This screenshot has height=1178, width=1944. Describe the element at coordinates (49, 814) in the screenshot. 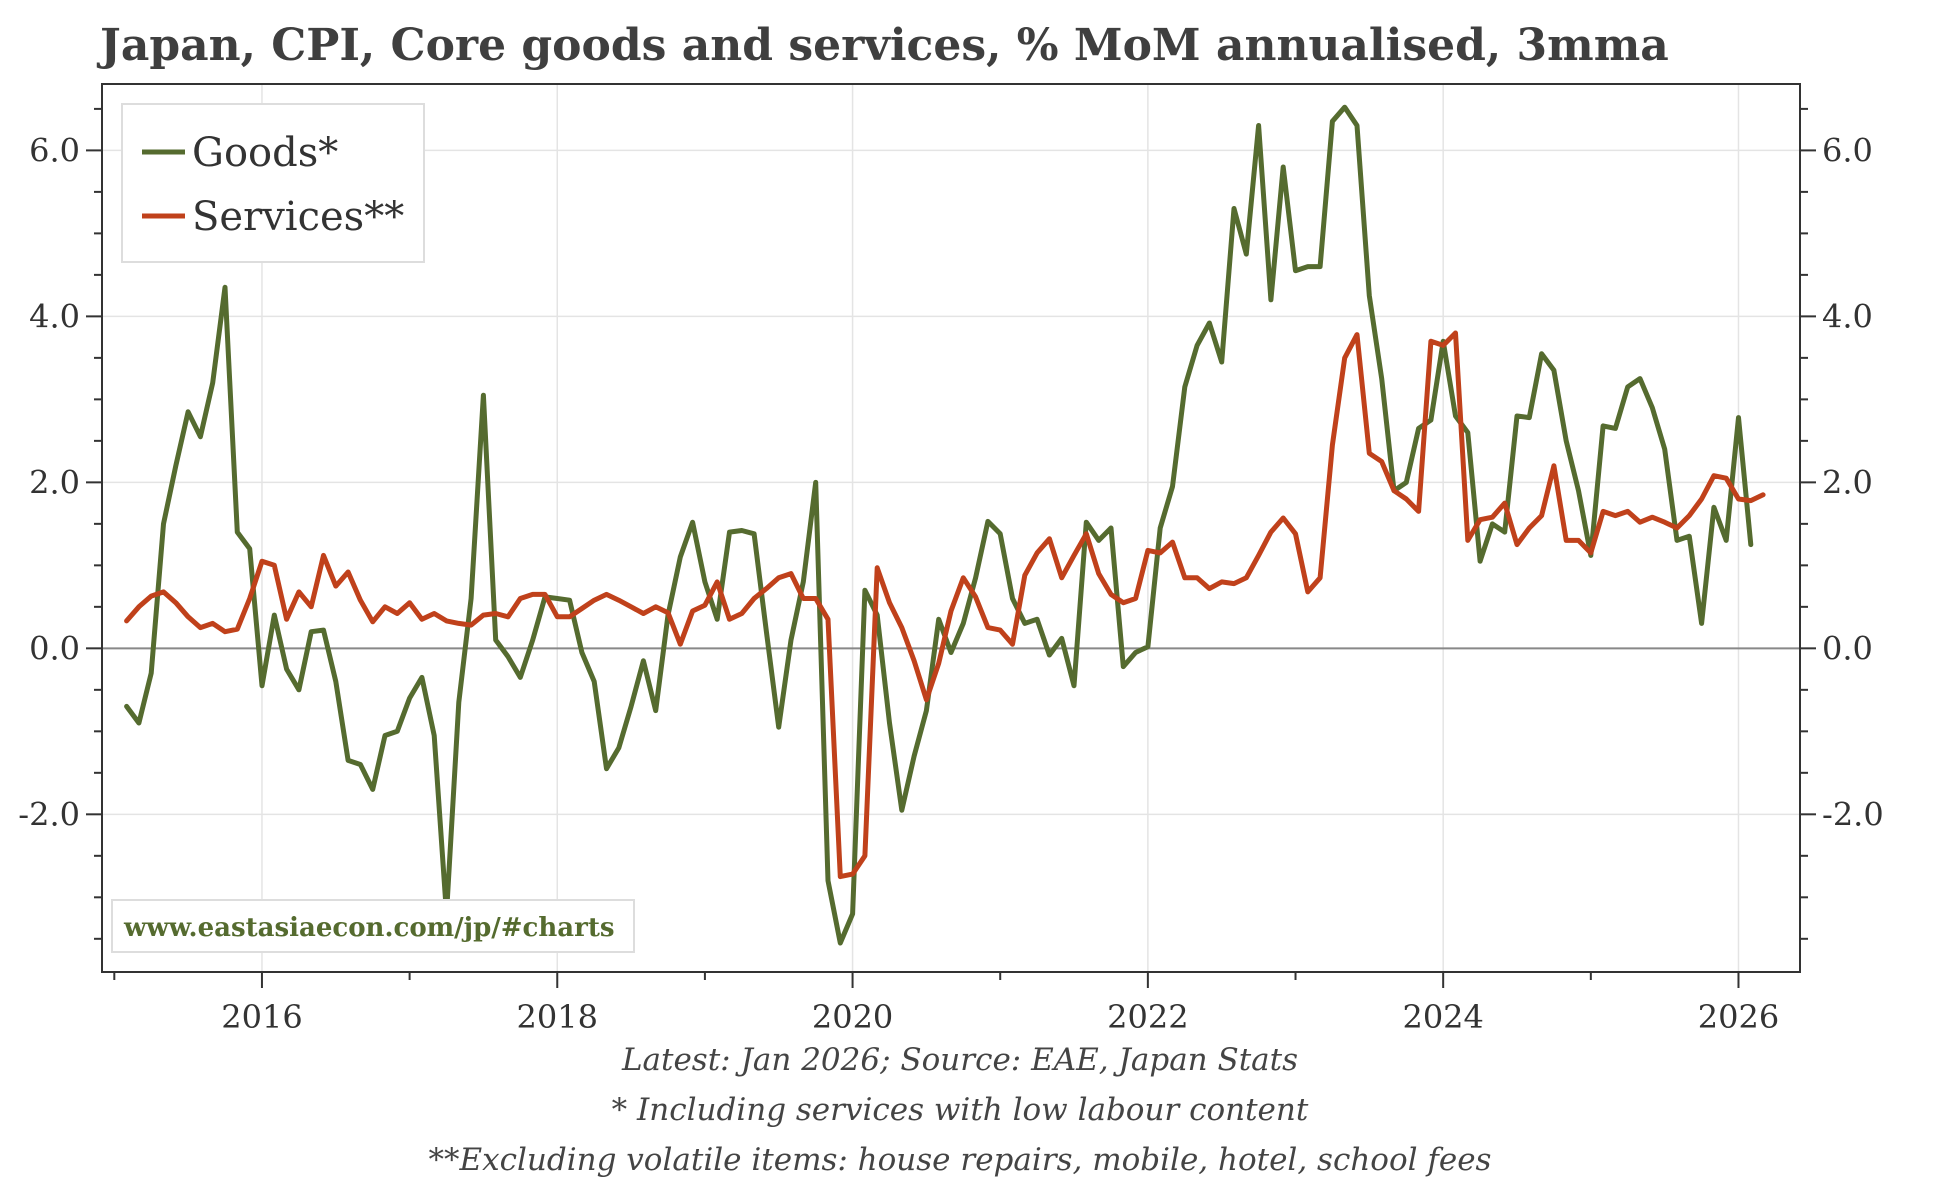

I see `y-tick-label-left-0: -2.0` at that location.